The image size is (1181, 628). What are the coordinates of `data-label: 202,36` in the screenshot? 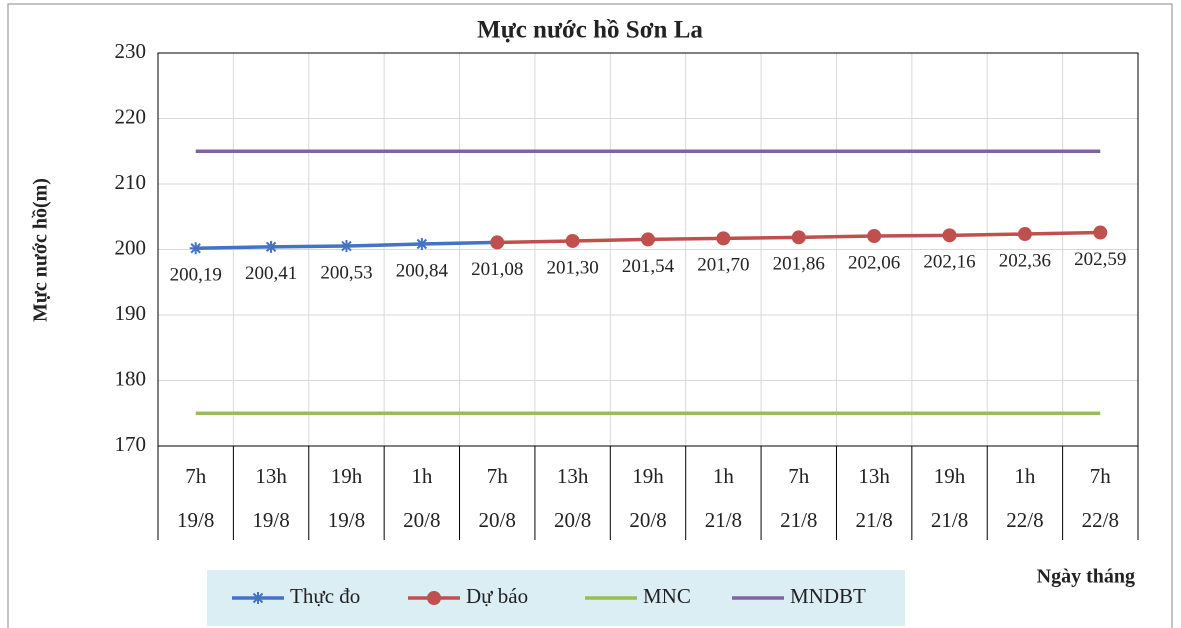 It's located at (1025, 260).